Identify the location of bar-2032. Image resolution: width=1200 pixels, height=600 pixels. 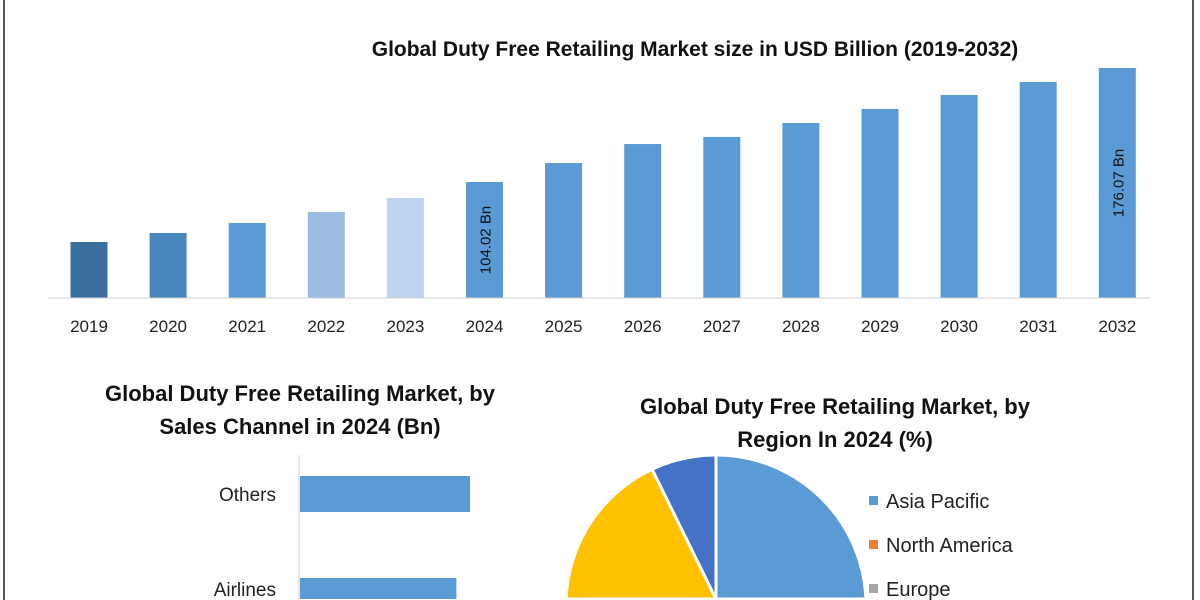
(1117, 182).